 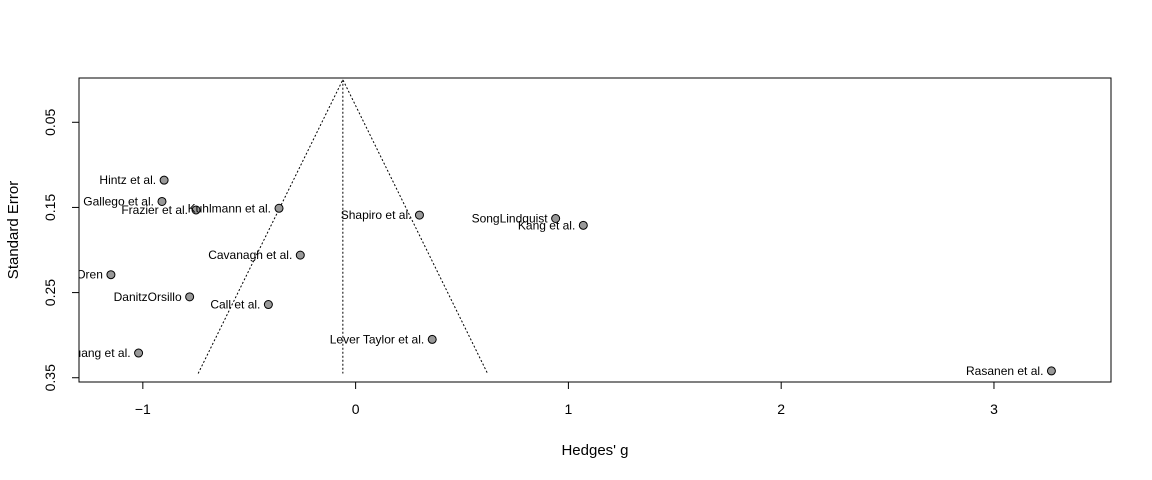 What do you see at coordinates (61, 249) in the screenshot?
I see `y-axis: 0.05 0.15 0.25 0.35` at bounding box center [61, 249].